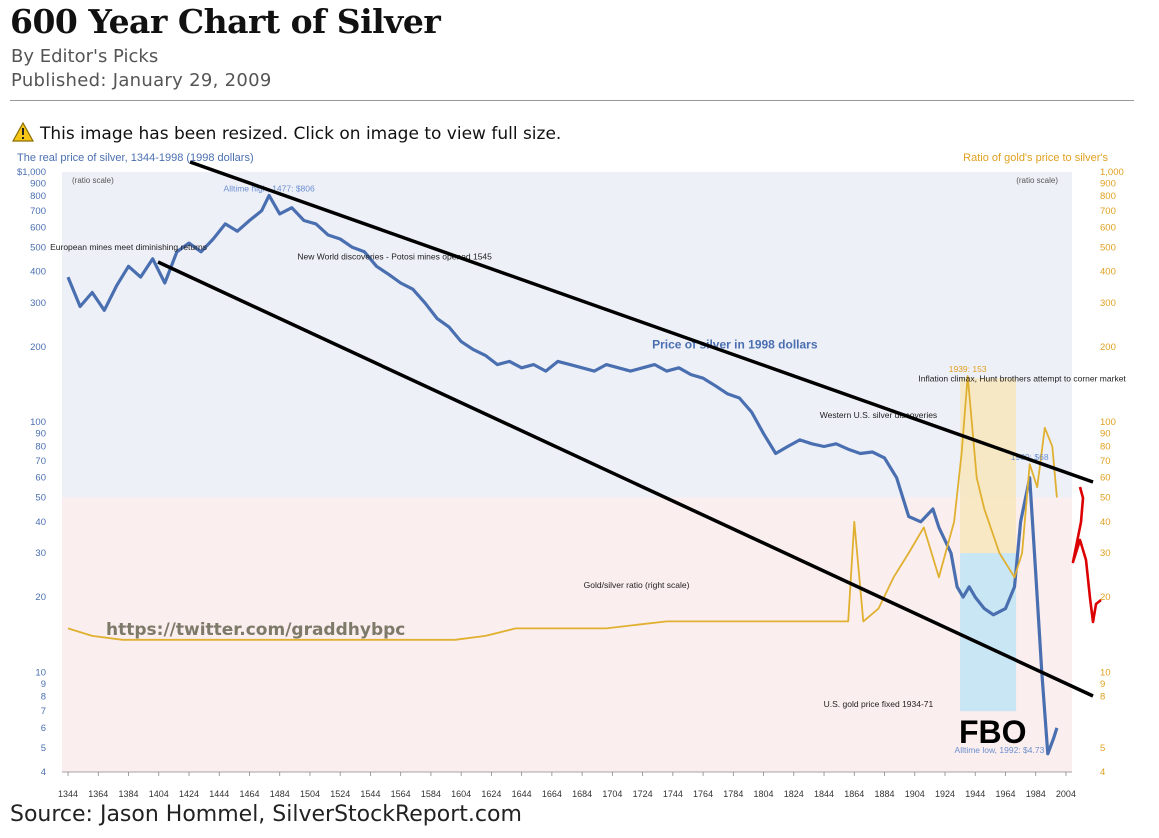 This screenshot has width=1159, height=838. What do you see at coordinates (461, 794) in the screenshot?
I see `x-tick-label: 1604` at bounding box center [461, 794].